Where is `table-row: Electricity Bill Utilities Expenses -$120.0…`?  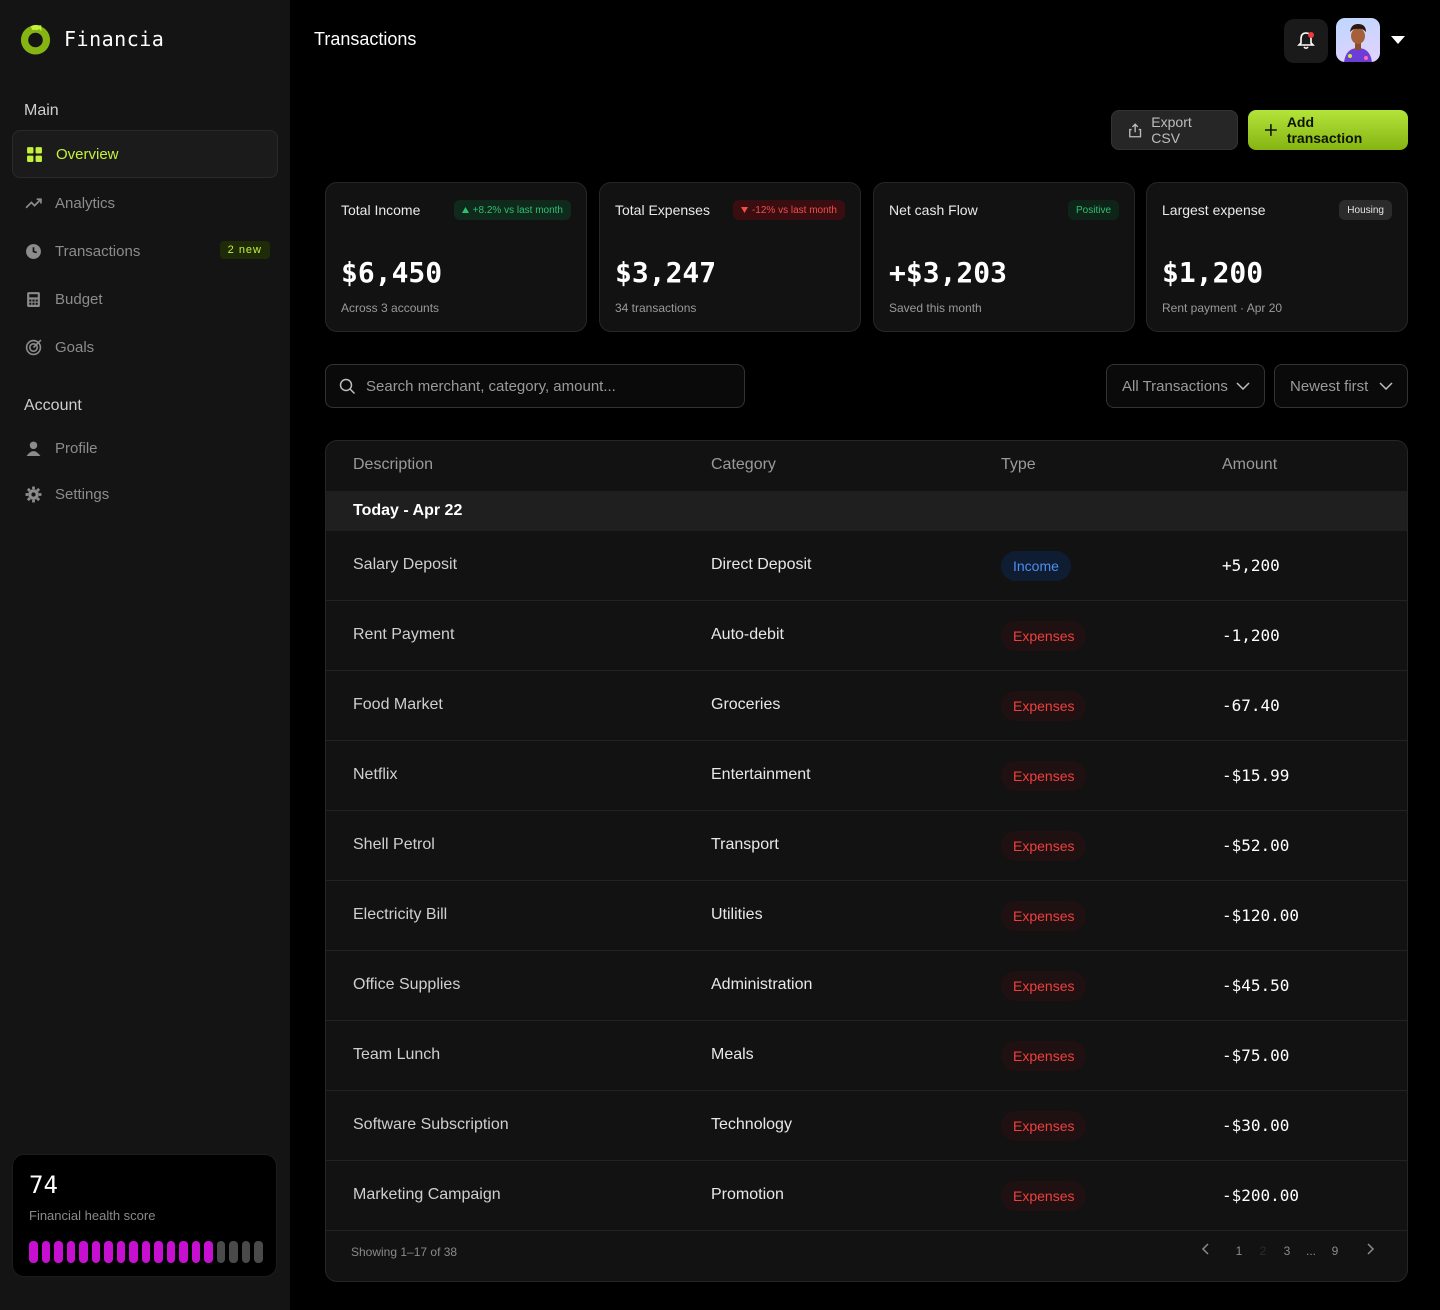
table-row: Electricity Bill Utilities Expenses -$120.0… is located at coordinates (866, 916).